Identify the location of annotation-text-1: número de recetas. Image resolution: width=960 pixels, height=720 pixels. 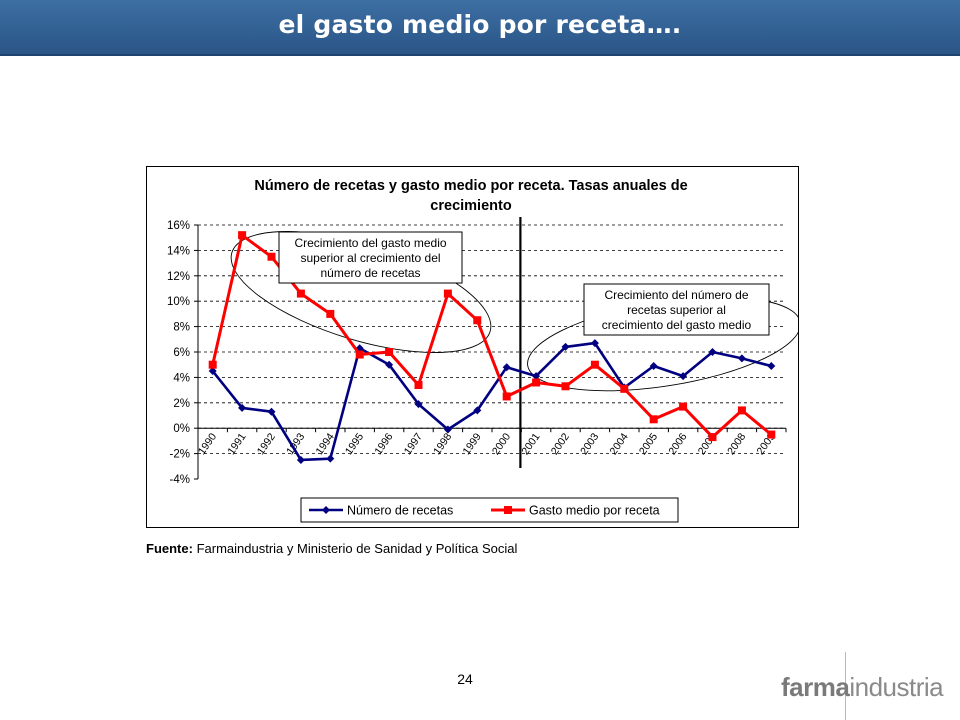
(370, 273).